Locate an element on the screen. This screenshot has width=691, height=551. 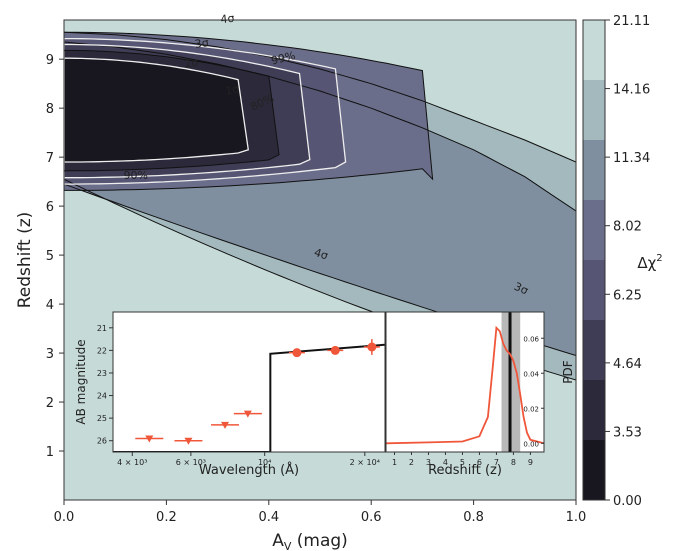
sed-y-tick-label: 24 is located at coordinates (102, 396).